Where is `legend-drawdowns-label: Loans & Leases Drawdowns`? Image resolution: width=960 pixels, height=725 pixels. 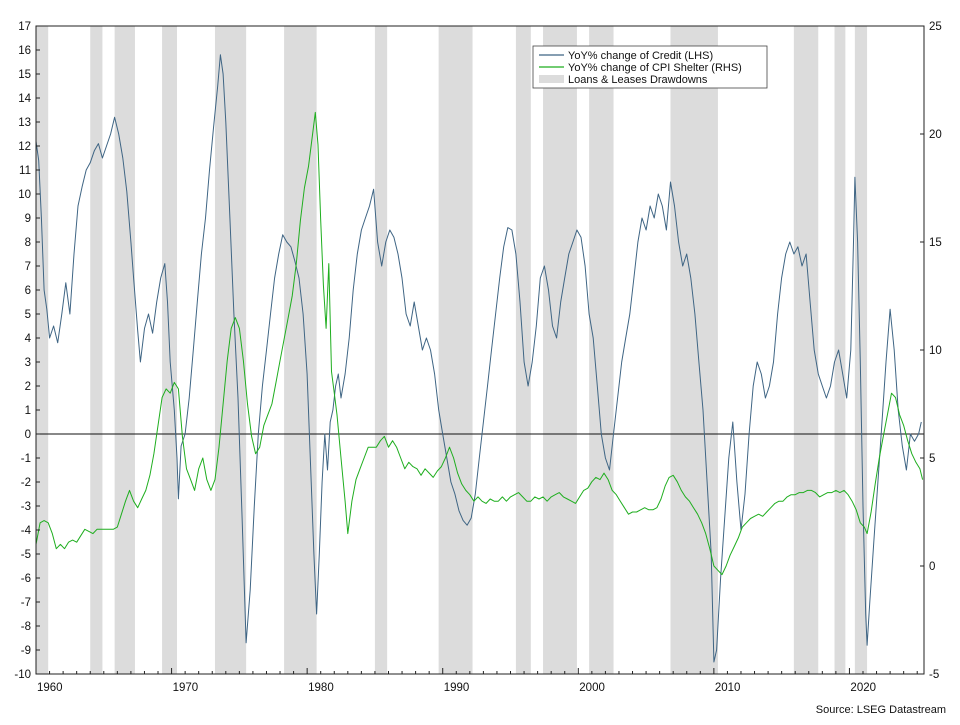
legend-drawdowns-label: Loans & Leases Drawdowns is located at coordinates (638, 80).